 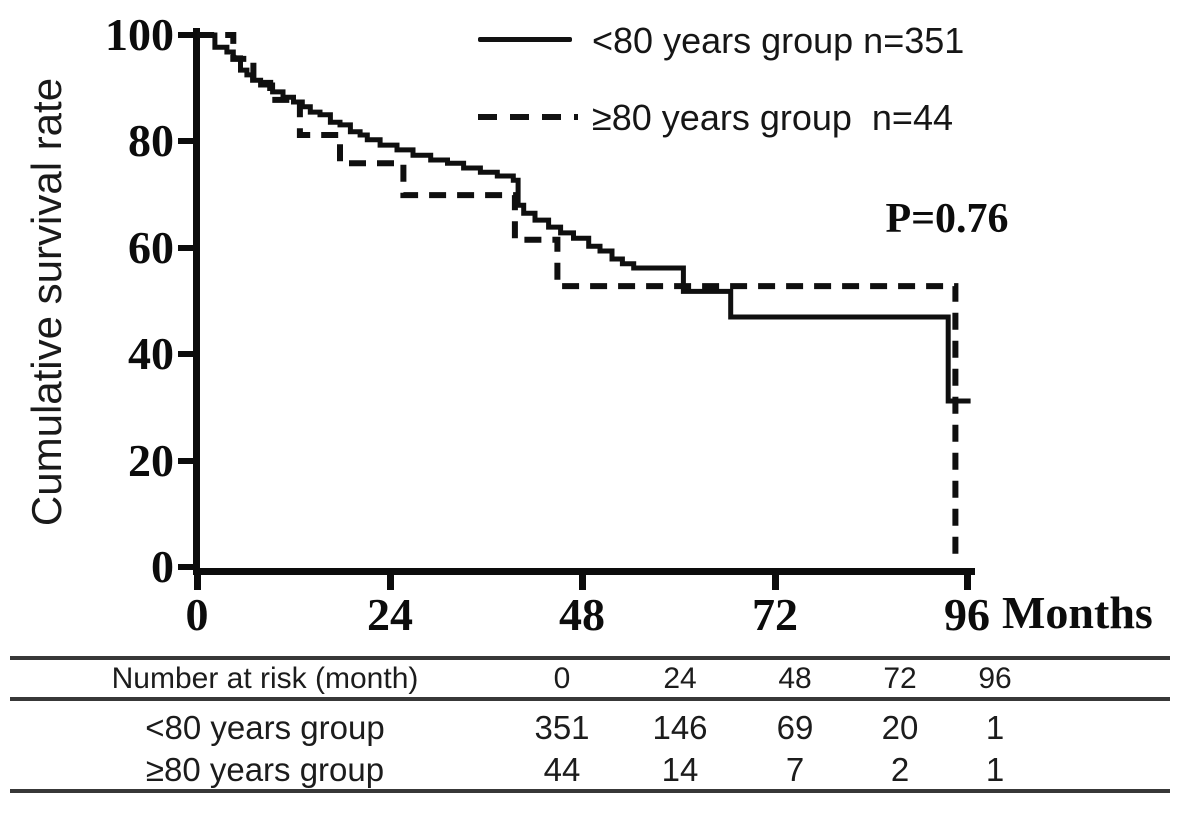 I want to click on legend-label-lt80: <80 years group n=351, so click(x=778, y=40).